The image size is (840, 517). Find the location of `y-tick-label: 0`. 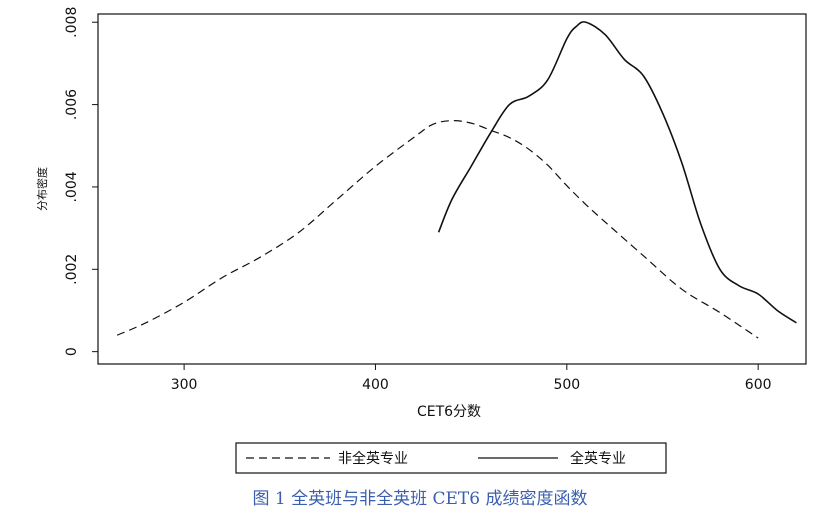

y-tick-label: 0 is located at coordinates (72, 351).